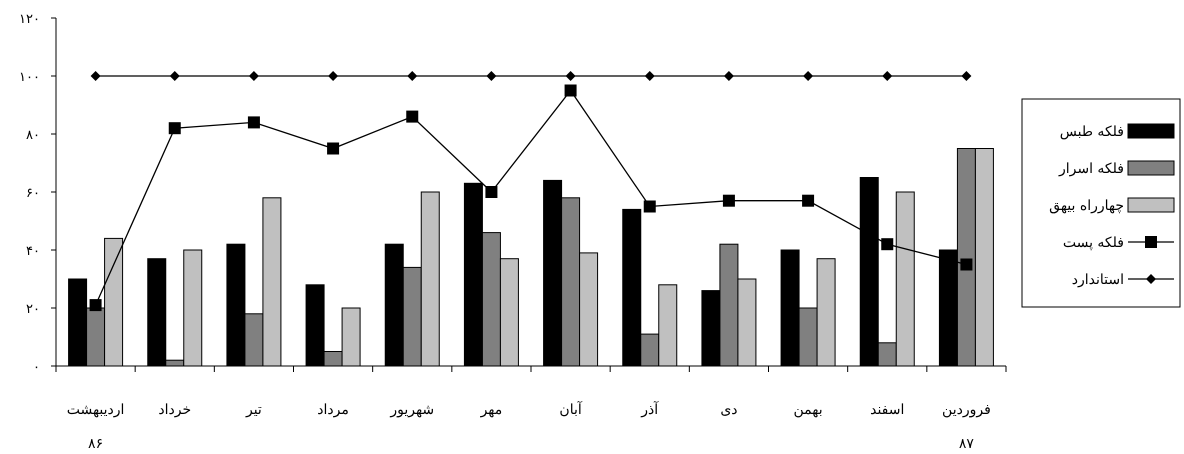 This screenshot has width=1184, height=454. Describe the element at coordinates (333, 410) in the screenshot. I see `x-tick-label: مرداد` at that location.